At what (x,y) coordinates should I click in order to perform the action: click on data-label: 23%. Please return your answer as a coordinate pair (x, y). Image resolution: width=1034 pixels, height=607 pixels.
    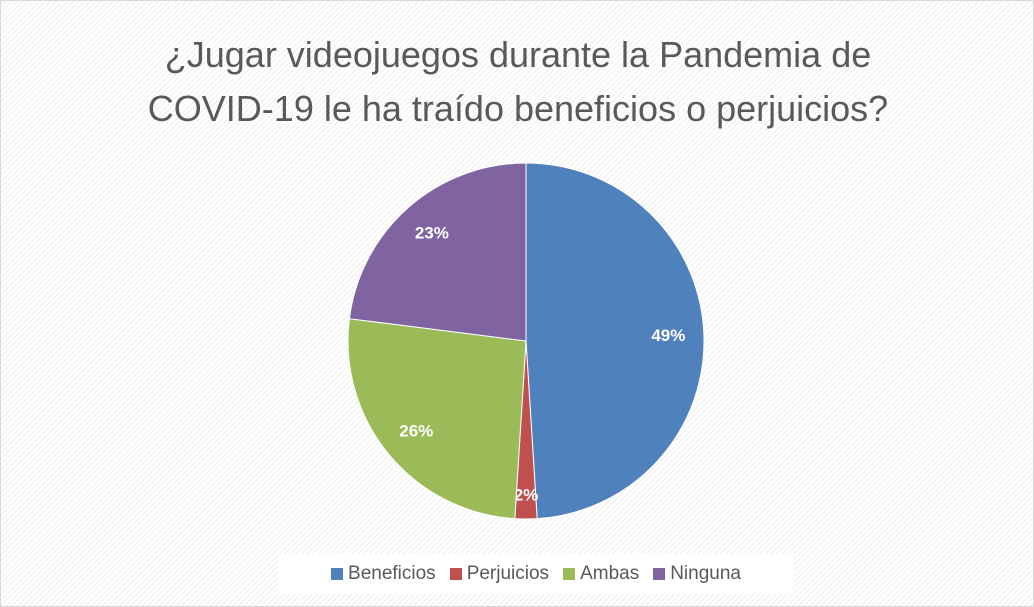
    Looking at the image, I should click on (432, 233).